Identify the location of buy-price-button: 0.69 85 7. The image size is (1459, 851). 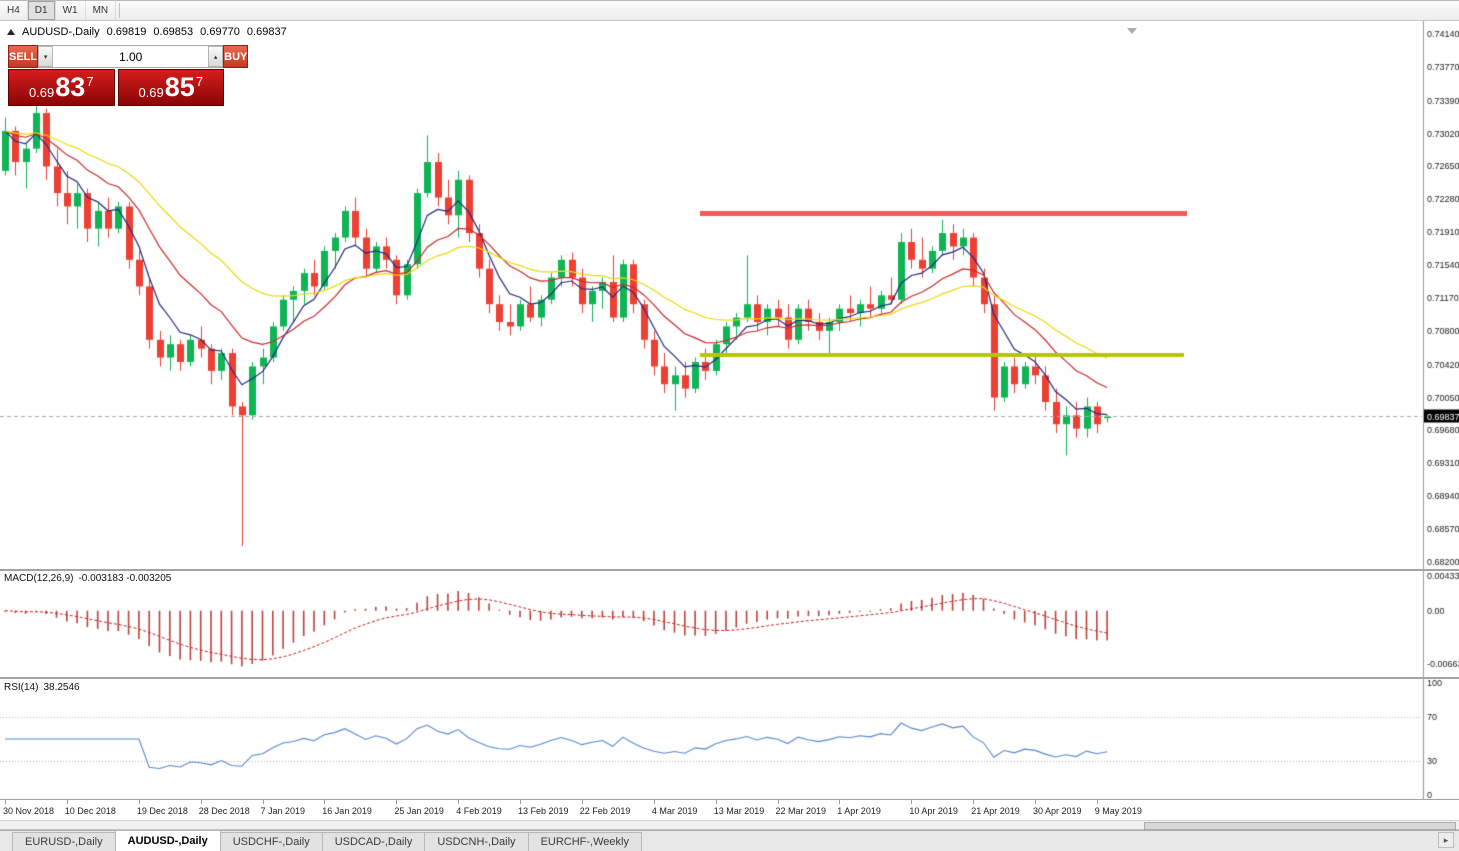
(170, 87).